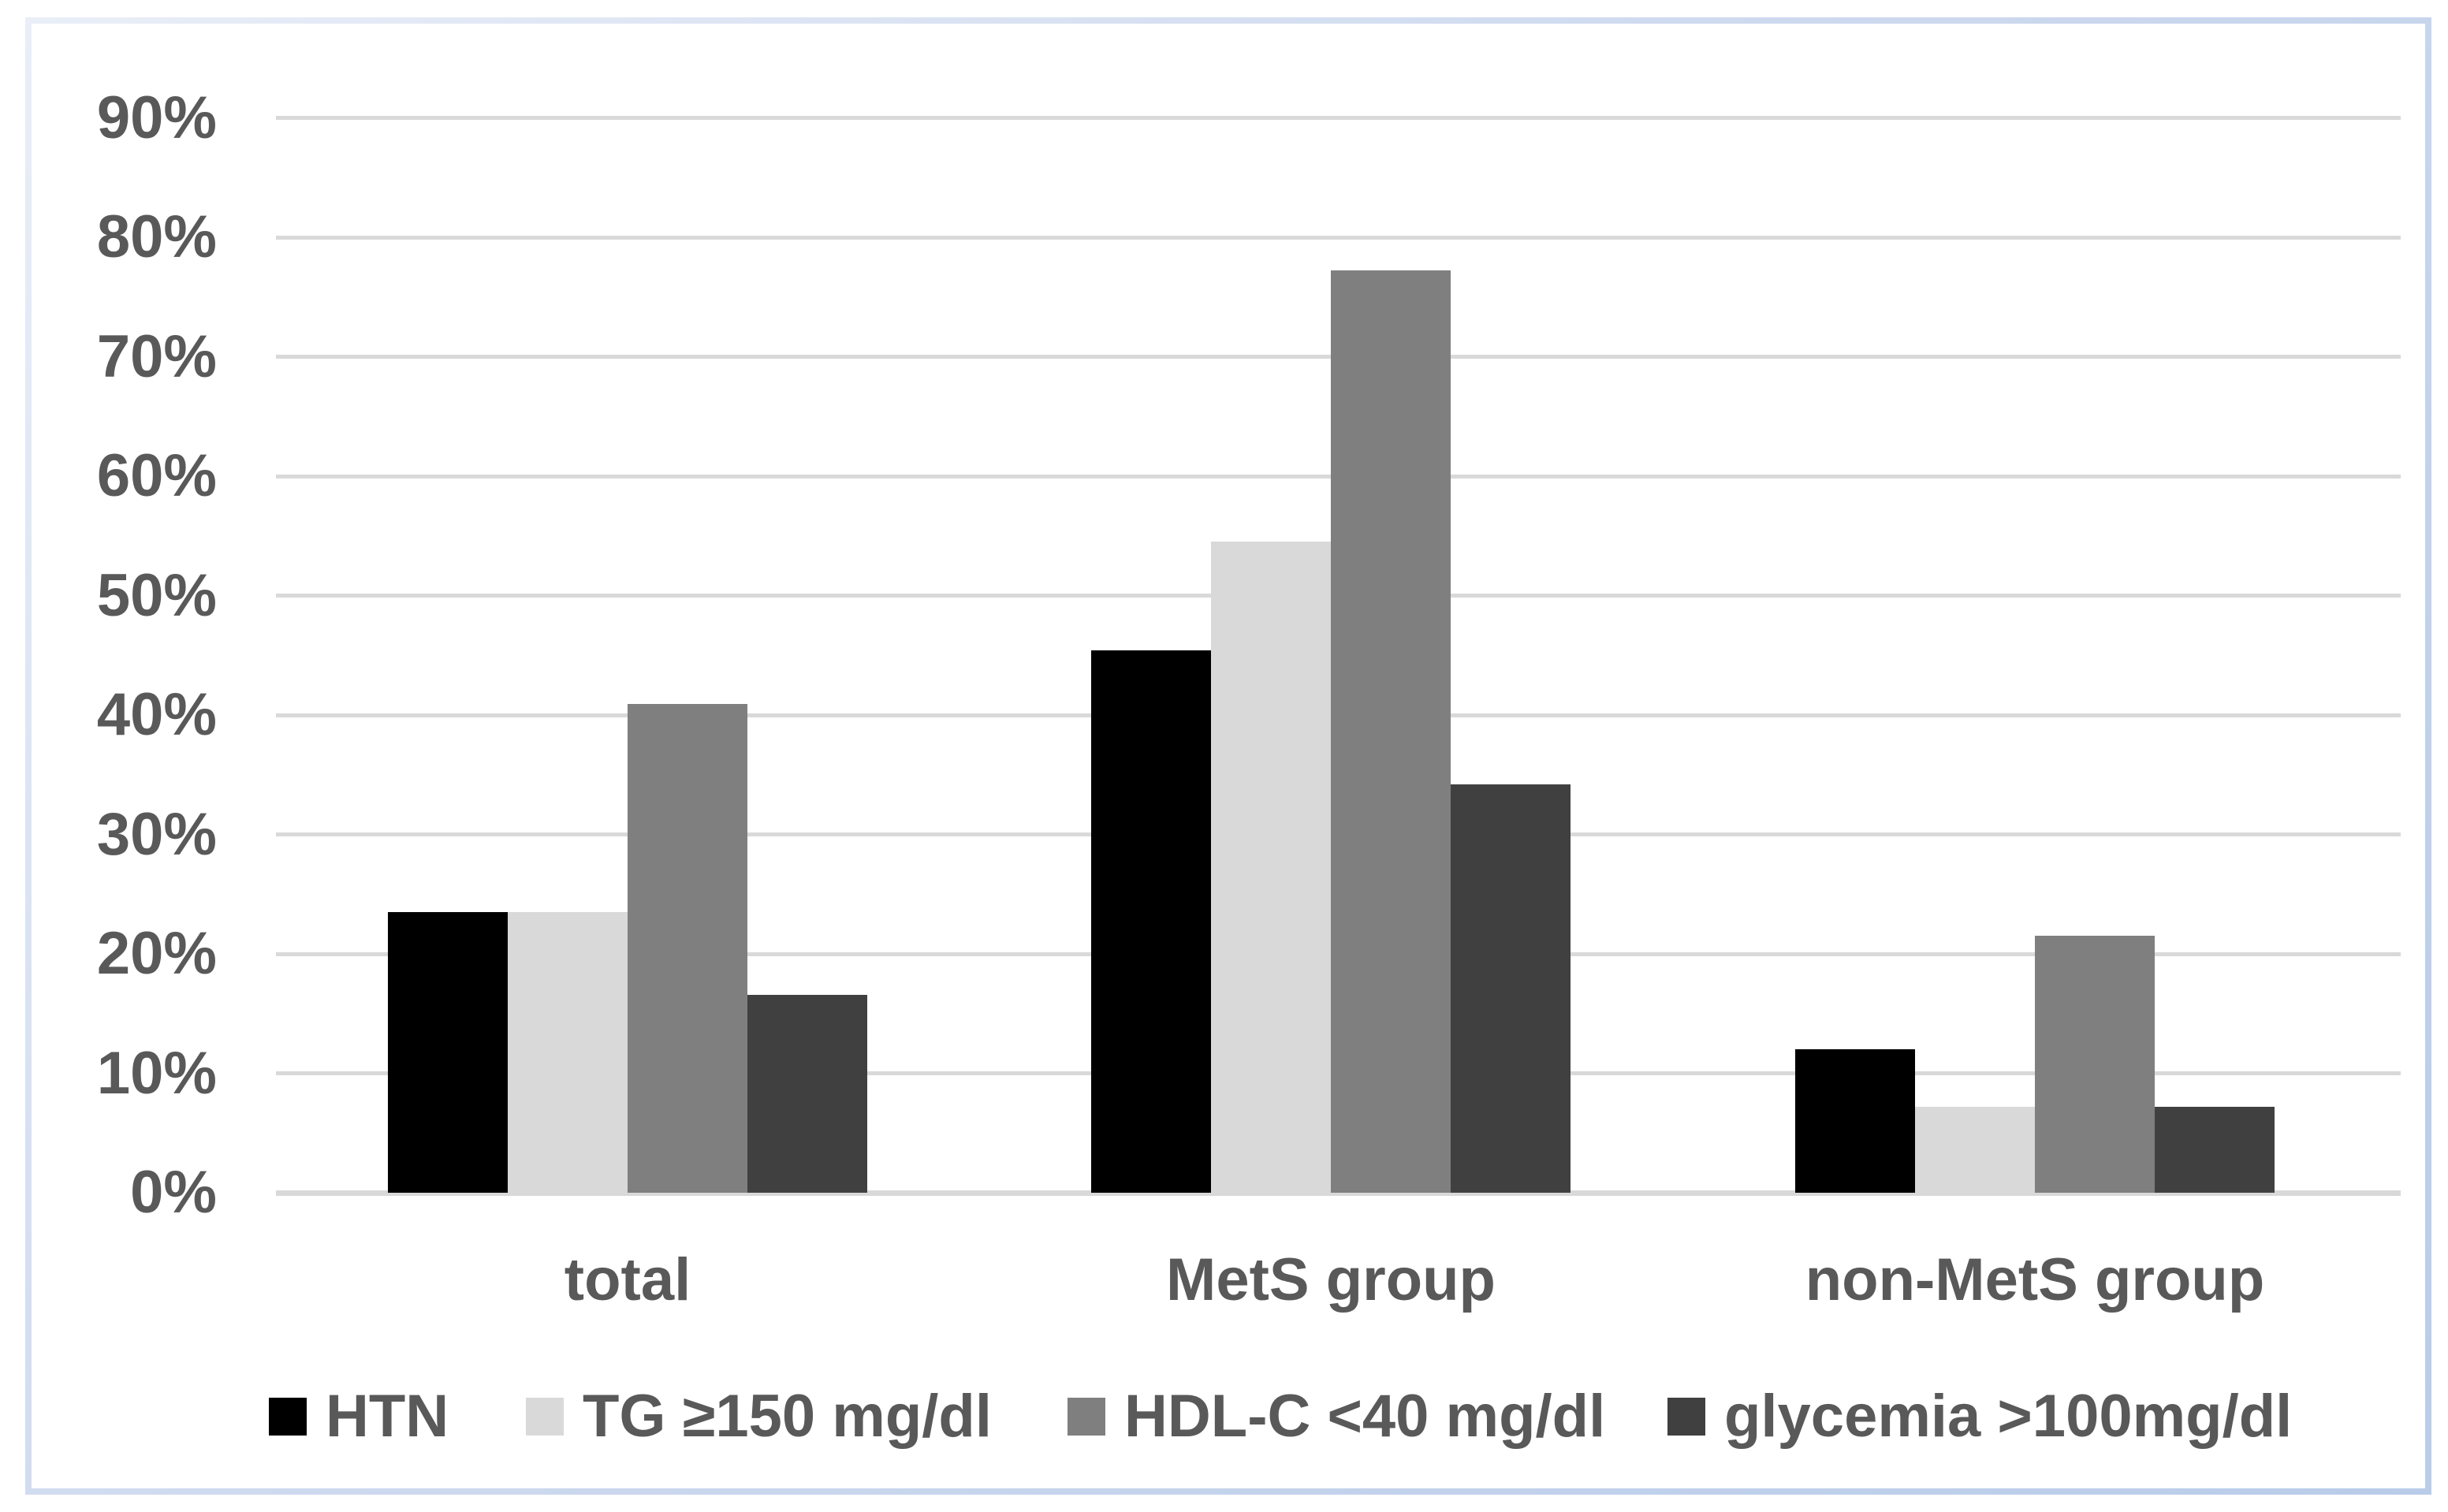 This screenshot has width=2448, height=1512. I want to click on category-label: MetS group, so click(1331, 1280).